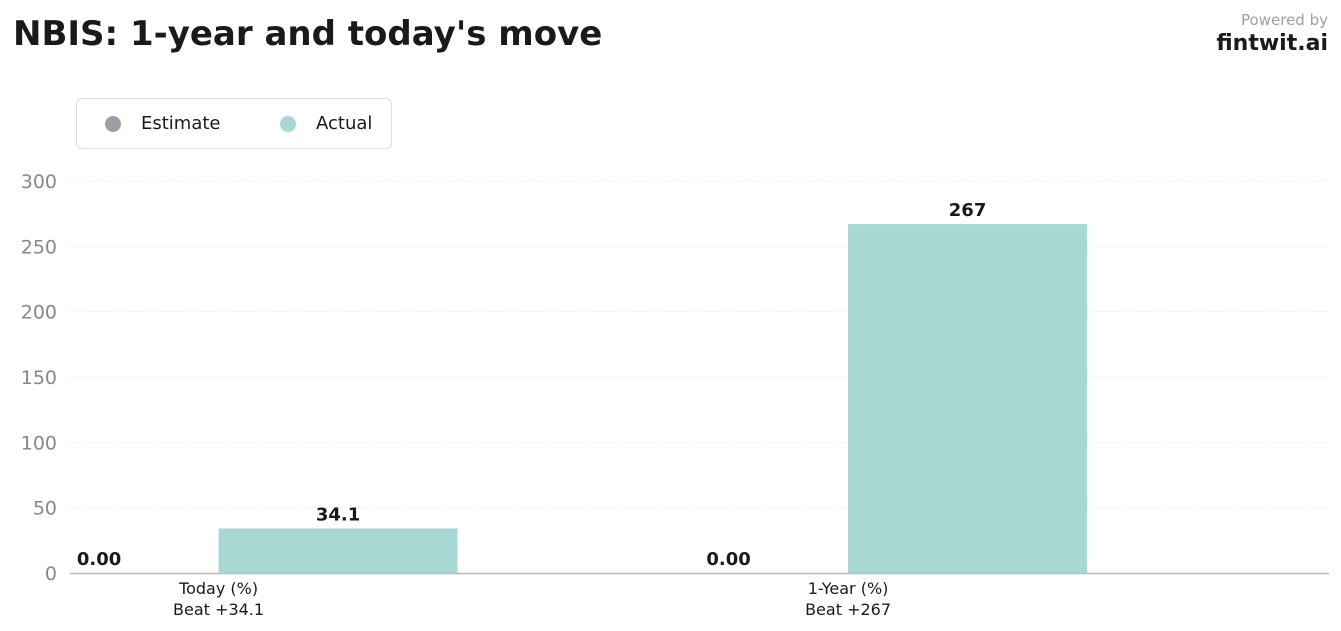  I want to click on y-tick-label: 200, so click(39, 313).